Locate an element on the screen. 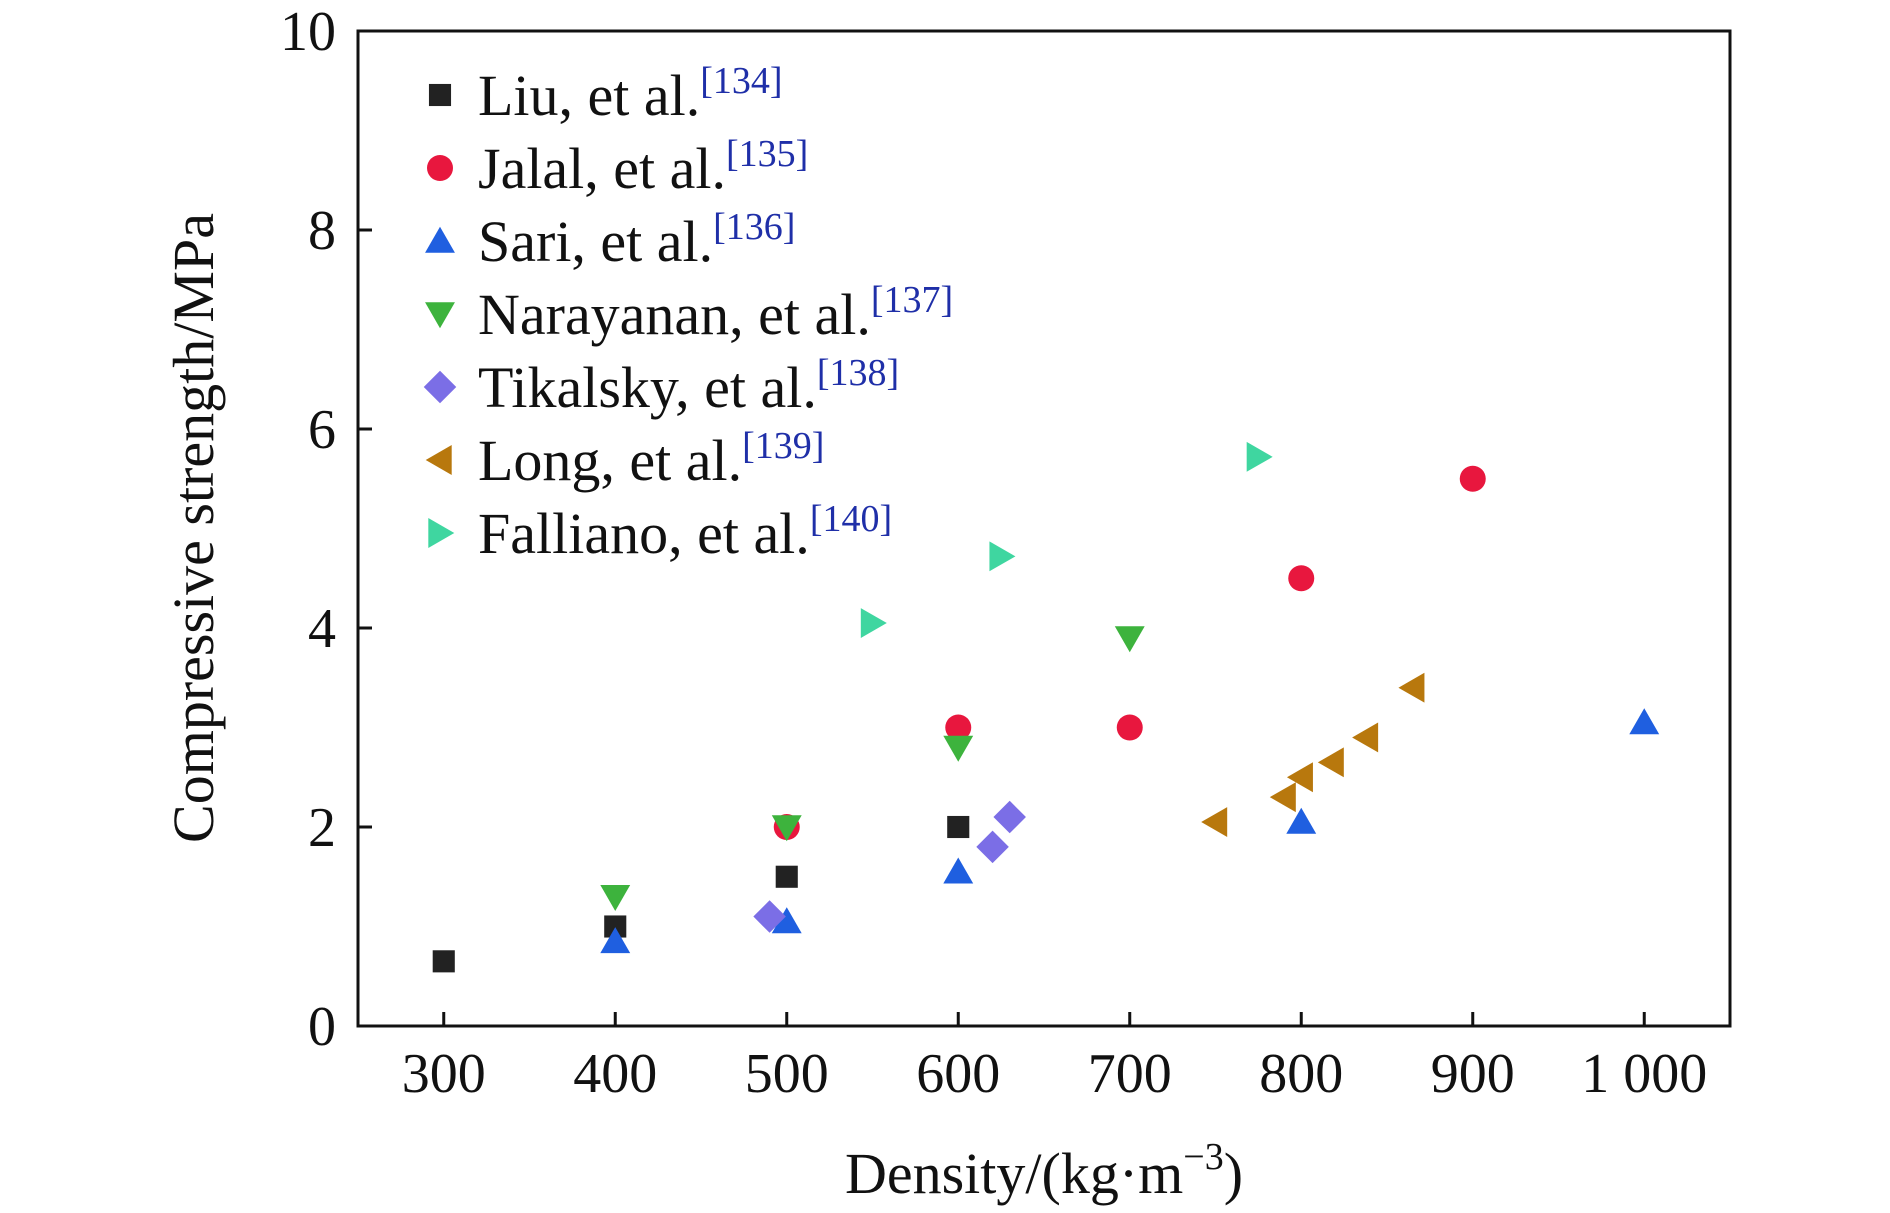 The width and height of the screenshot is (1890, 1213). y-axis-ticks: 0 2 4 6 8 10 is located at coordinates (326, 529).